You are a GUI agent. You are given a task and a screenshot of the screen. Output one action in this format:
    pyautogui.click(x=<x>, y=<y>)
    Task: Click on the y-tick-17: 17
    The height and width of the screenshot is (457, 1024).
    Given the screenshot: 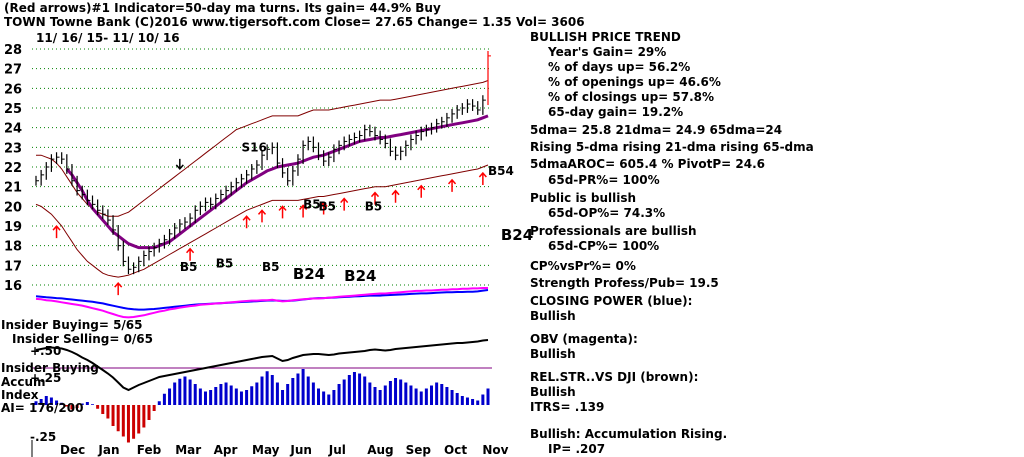 What is the action you would take?
    pyautogui.click(x=13, y=266)
    